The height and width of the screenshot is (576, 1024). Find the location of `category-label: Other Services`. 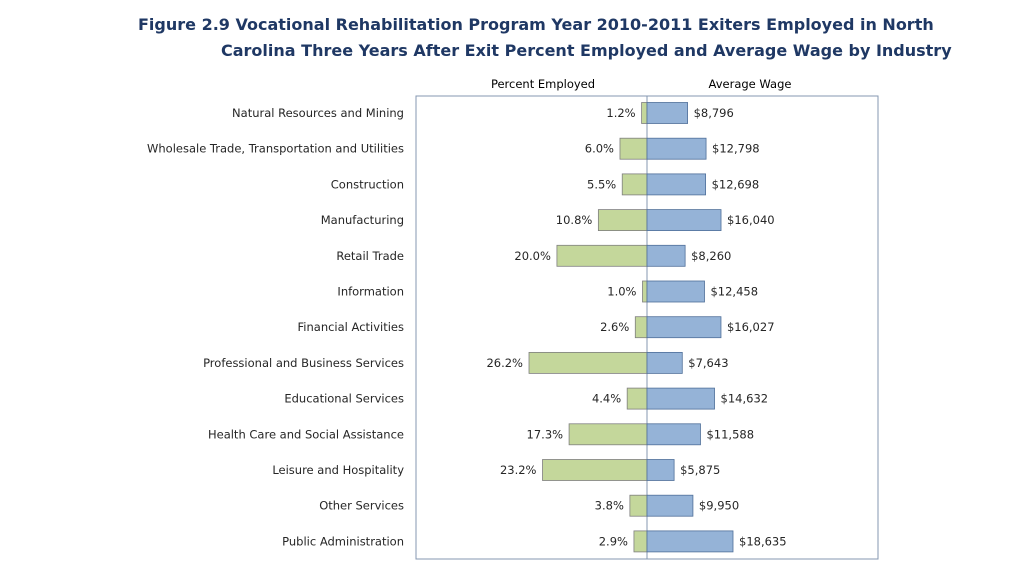

category-label: Other Services is located at coordinates (361, 506).